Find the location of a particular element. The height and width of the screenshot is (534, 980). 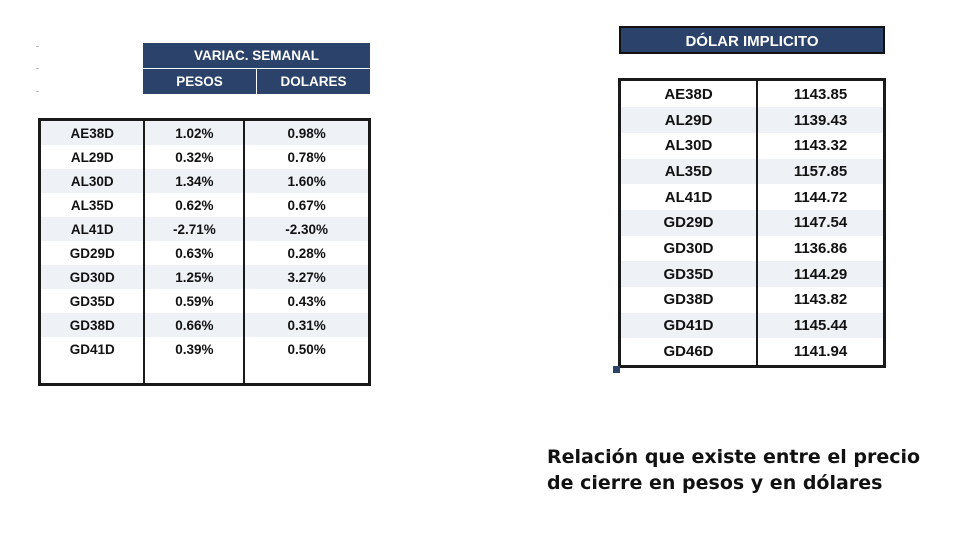

implicit-dollar-value-cell: 1143.82 is located at coordinates (820, 300).